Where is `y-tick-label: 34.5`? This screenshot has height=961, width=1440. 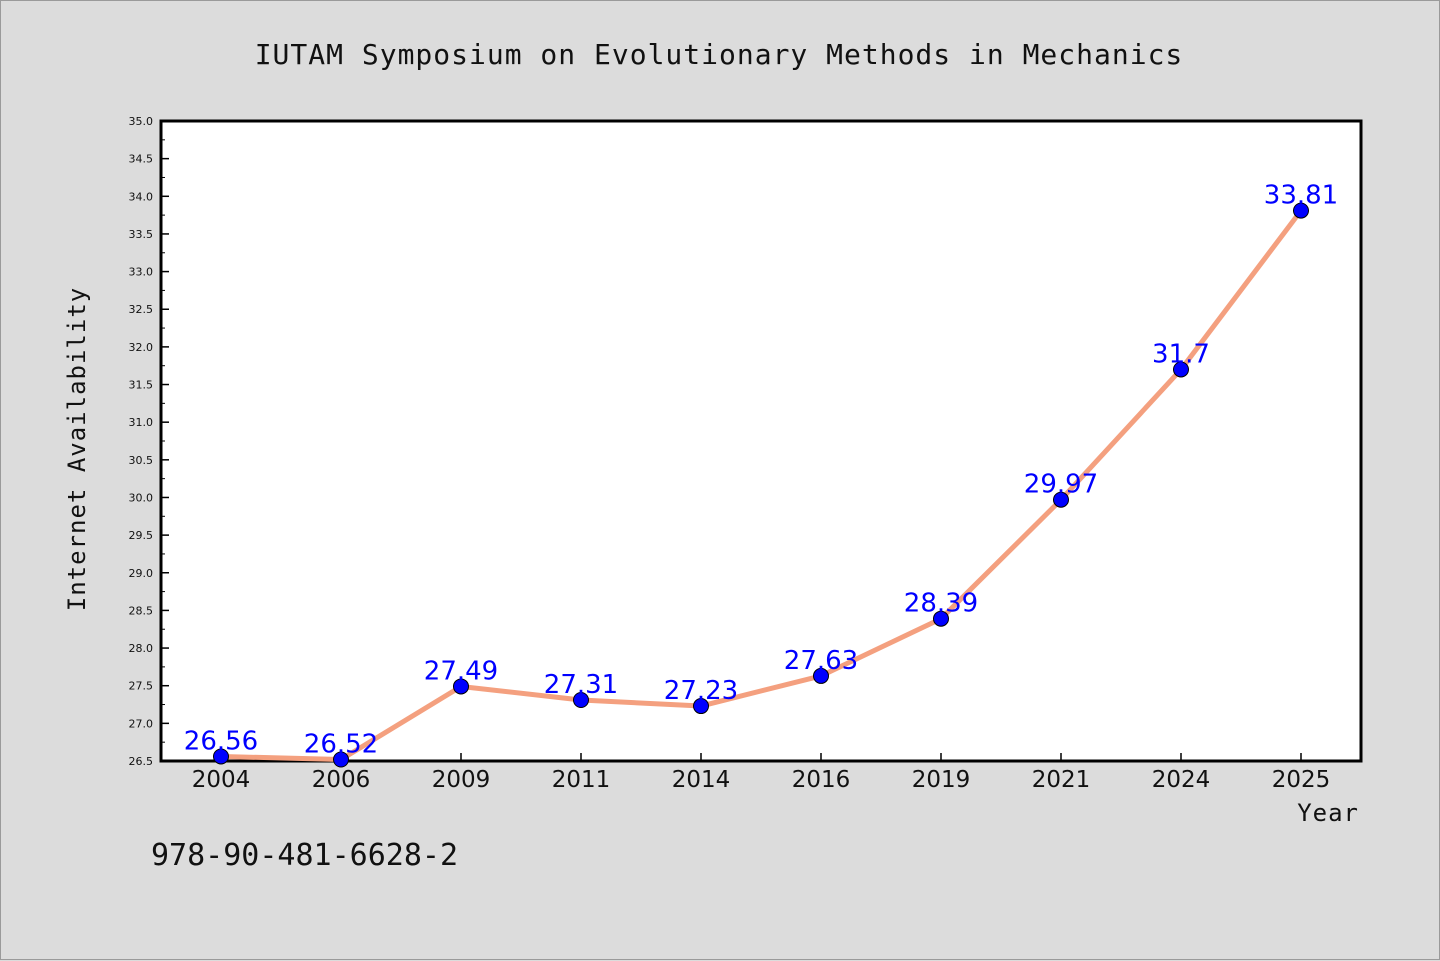
y-tick-label: 34.5 is located at coordinates (141, 159).